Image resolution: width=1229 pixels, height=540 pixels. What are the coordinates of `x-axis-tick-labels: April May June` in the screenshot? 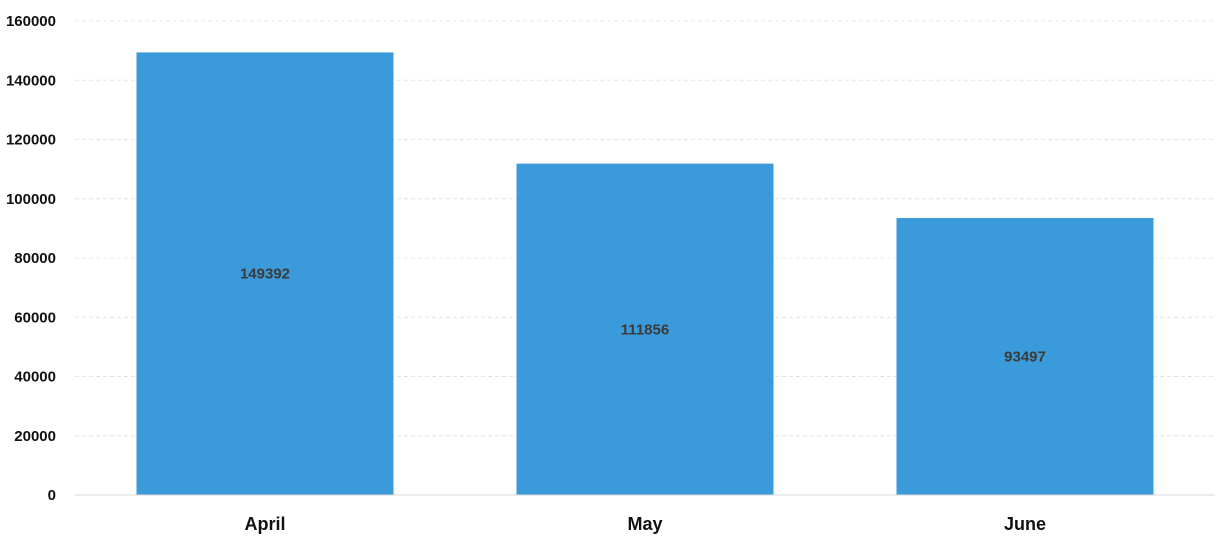 It's located at (645, 524).